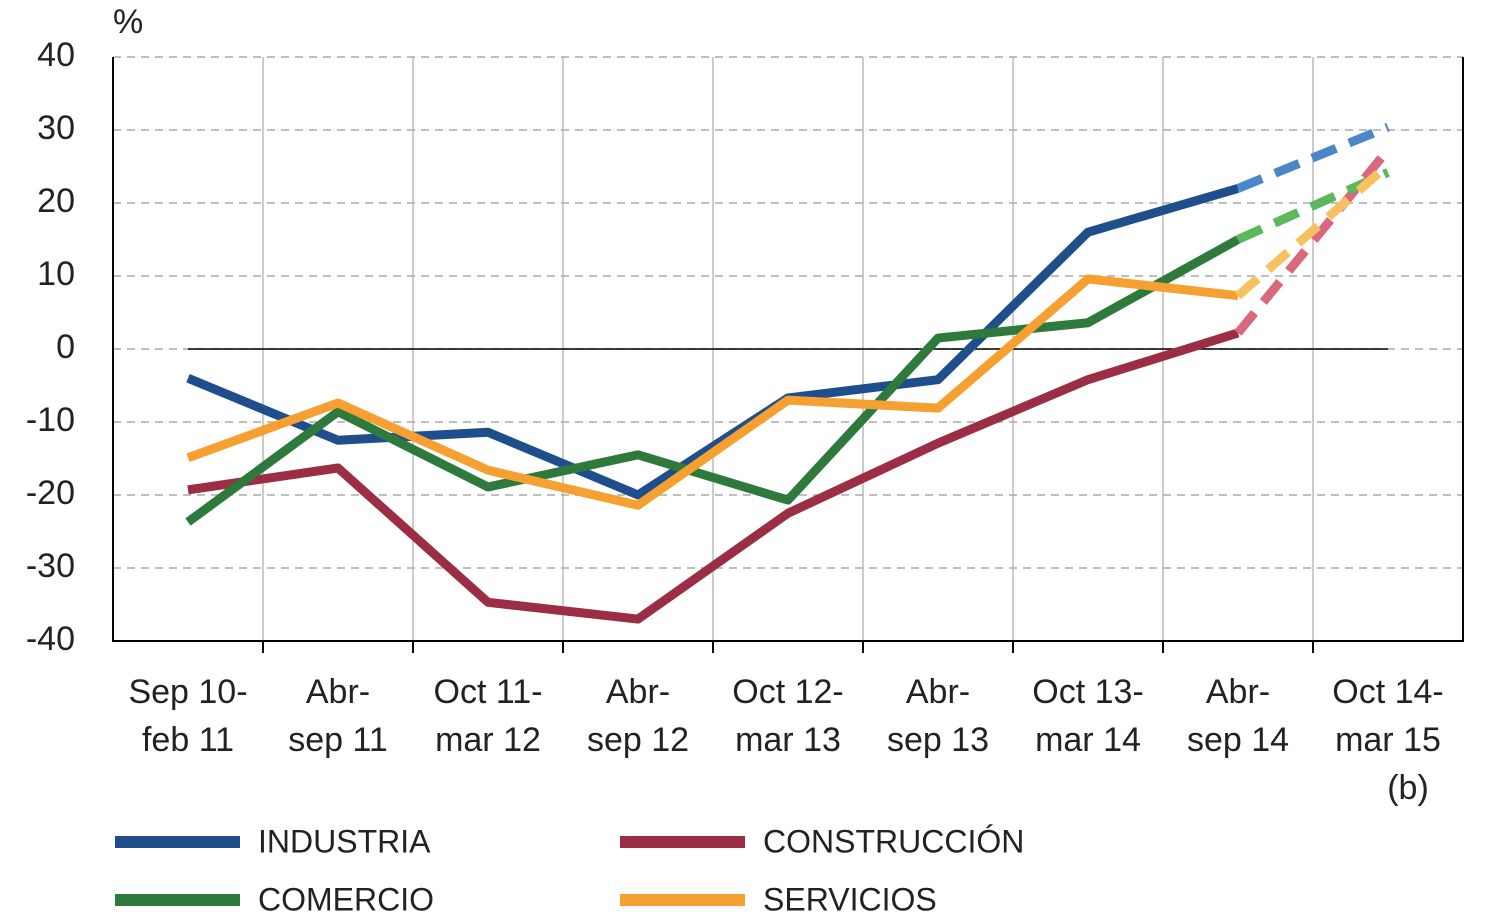 This screenshot has width=1494, height=920. I want to click on legend-label: SERVICIOS, so click(850, 899).